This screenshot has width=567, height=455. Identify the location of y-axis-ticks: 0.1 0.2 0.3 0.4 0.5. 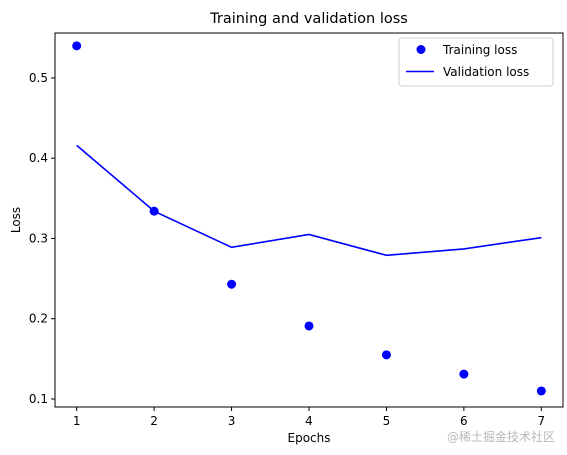
(42, 238).